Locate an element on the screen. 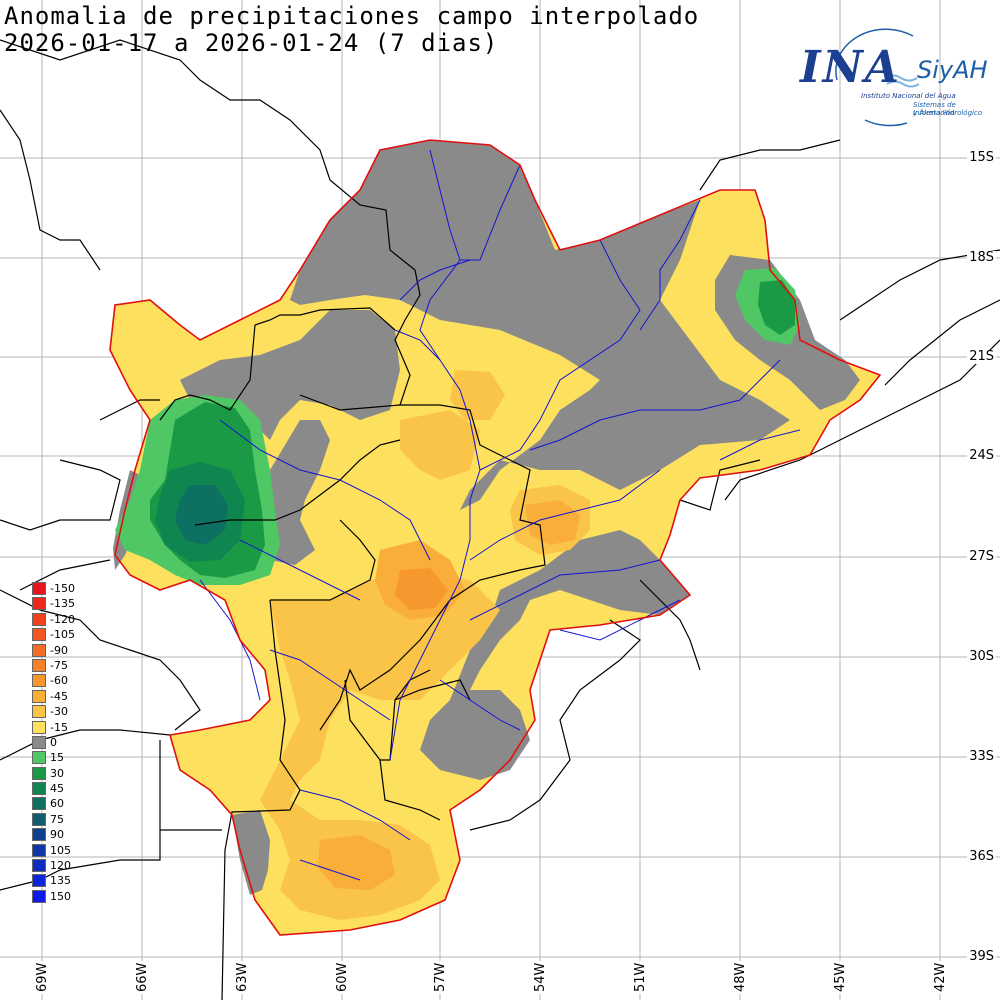  legend-item: -45 is located at coordinates (62, 696).